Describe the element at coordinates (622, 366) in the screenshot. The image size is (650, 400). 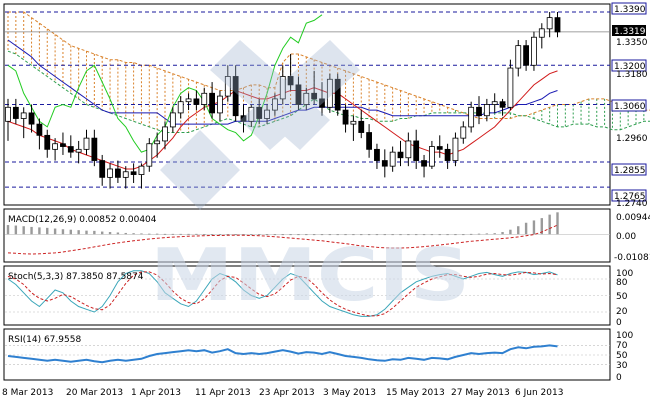
I see `axis-label: 30` at that location.